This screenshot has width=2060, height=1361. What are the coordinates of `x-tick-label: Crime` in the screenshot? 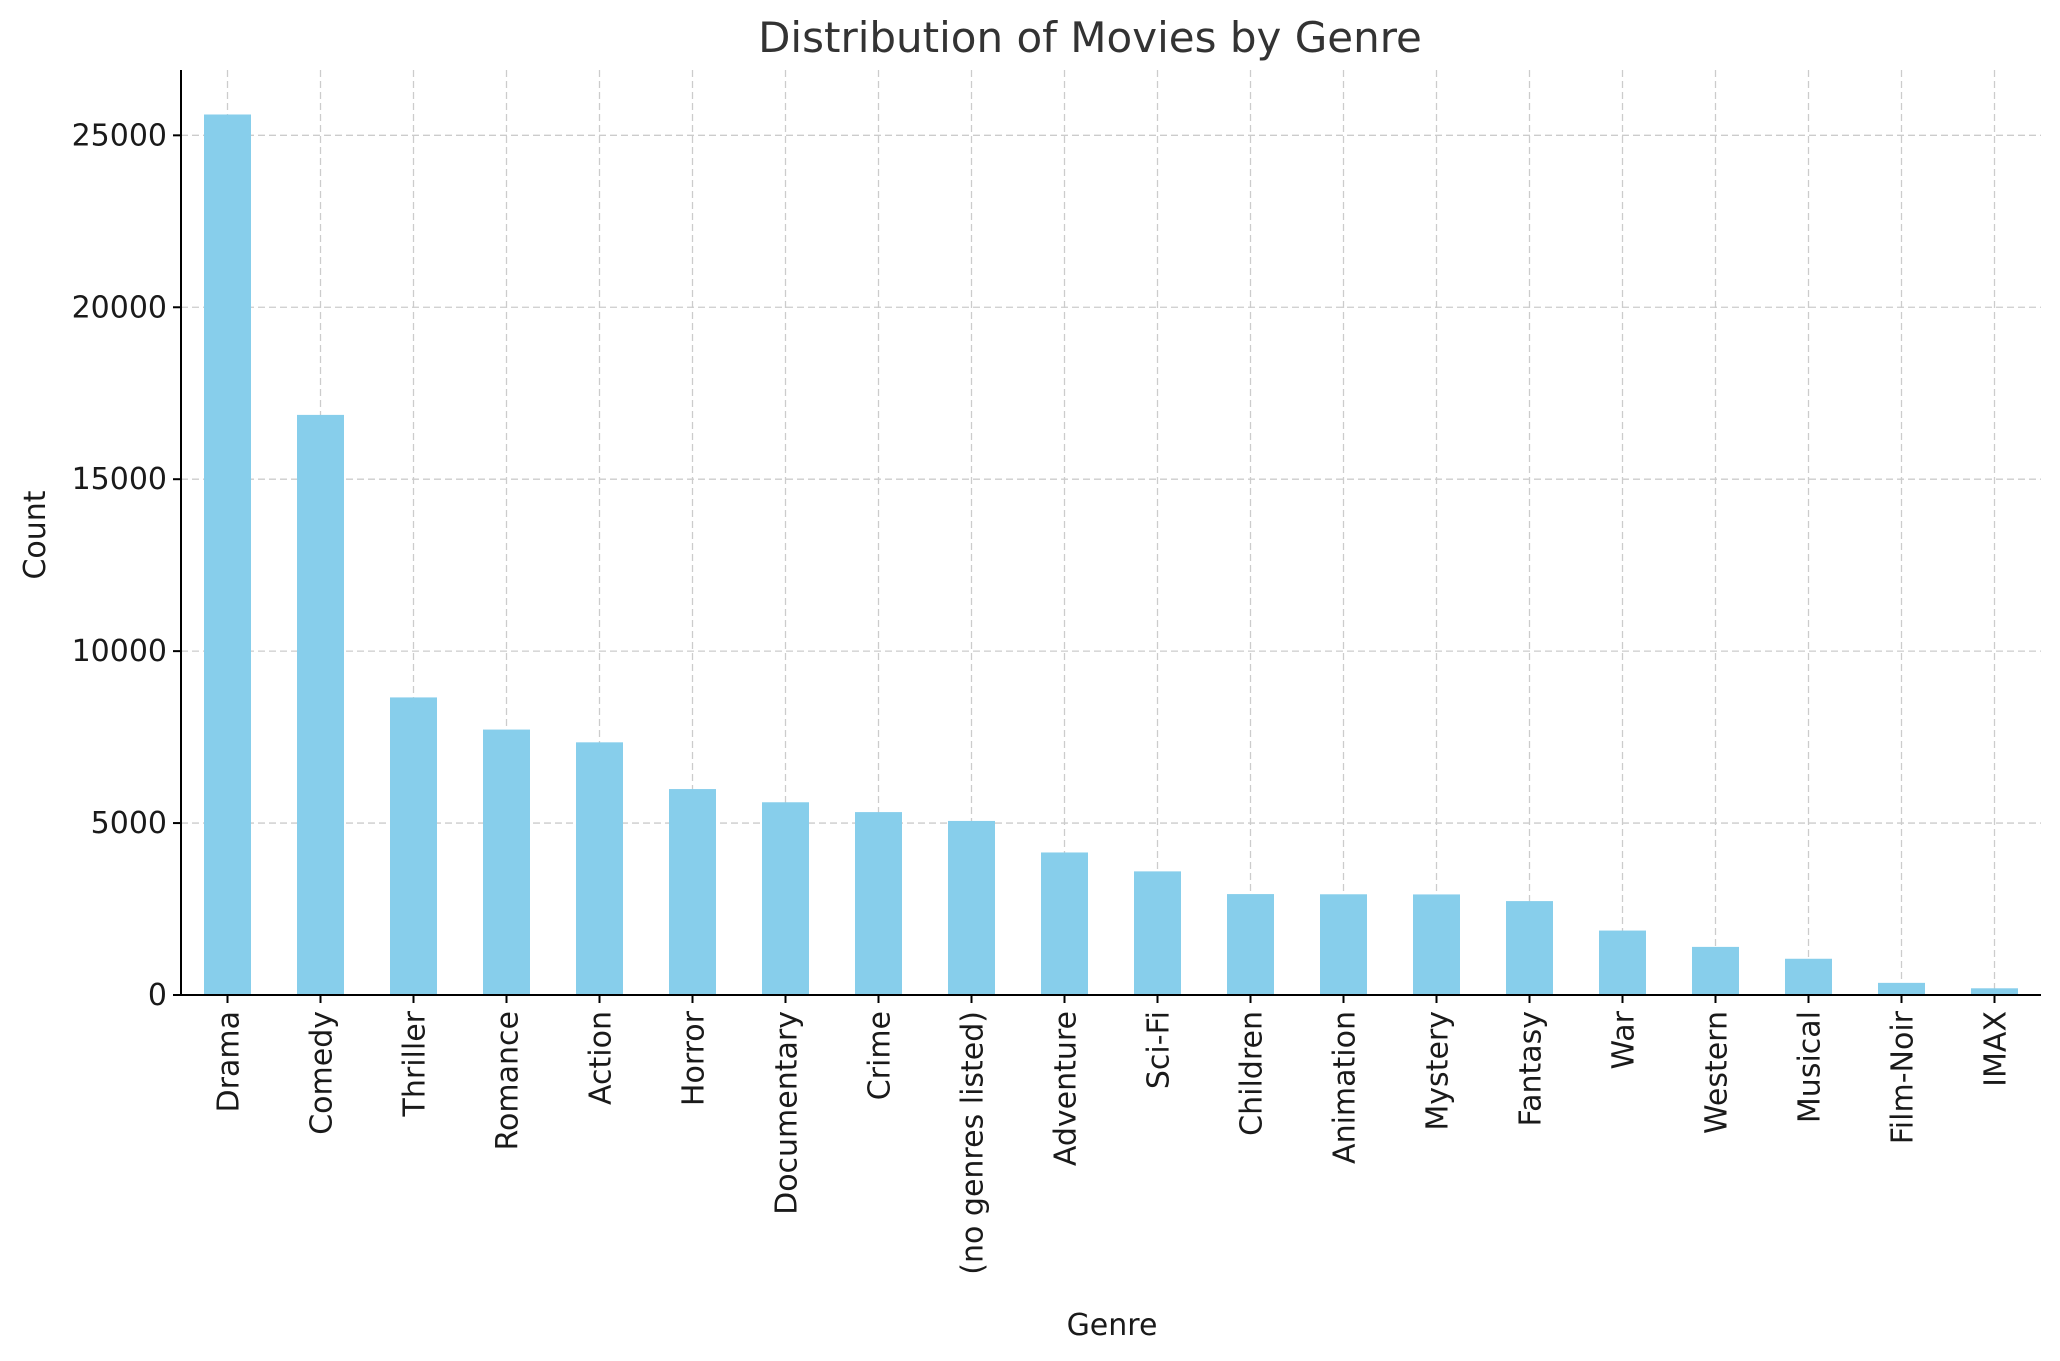 It's located at (880, 1055).